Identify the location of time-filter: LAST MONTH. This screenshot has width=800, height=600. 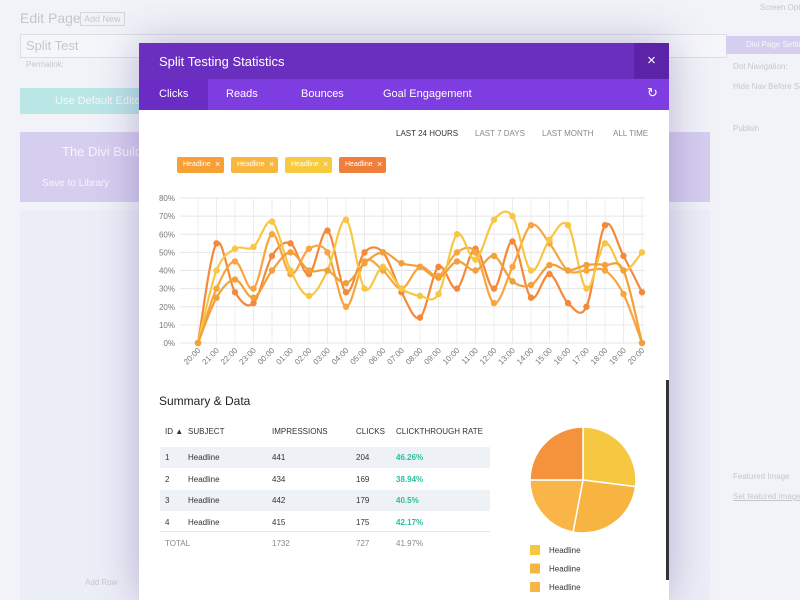
(568, 133).